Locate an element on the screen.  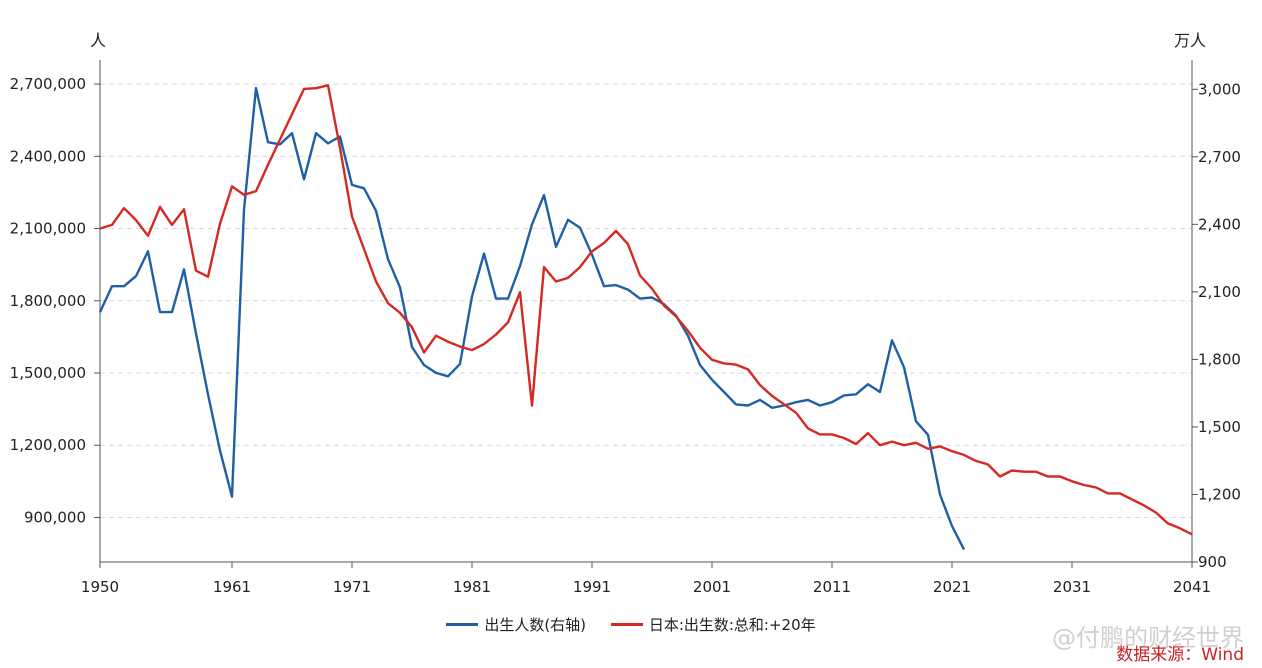
left-tick-label: 1,500,000 is located at coordinates (48, 373).